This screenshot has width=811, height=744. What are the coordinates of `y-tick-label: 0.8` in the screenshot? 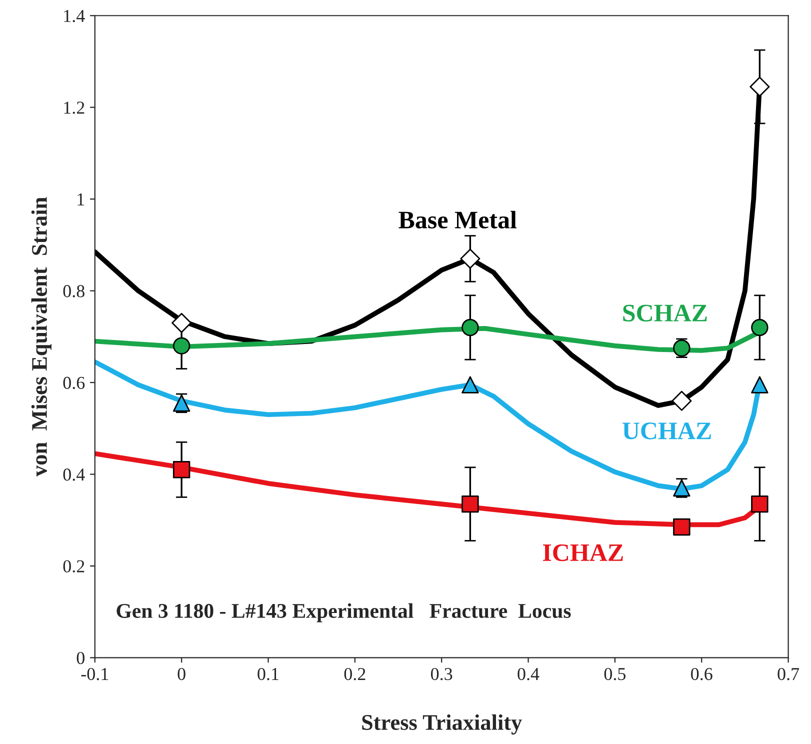 It's located at (73, 291).